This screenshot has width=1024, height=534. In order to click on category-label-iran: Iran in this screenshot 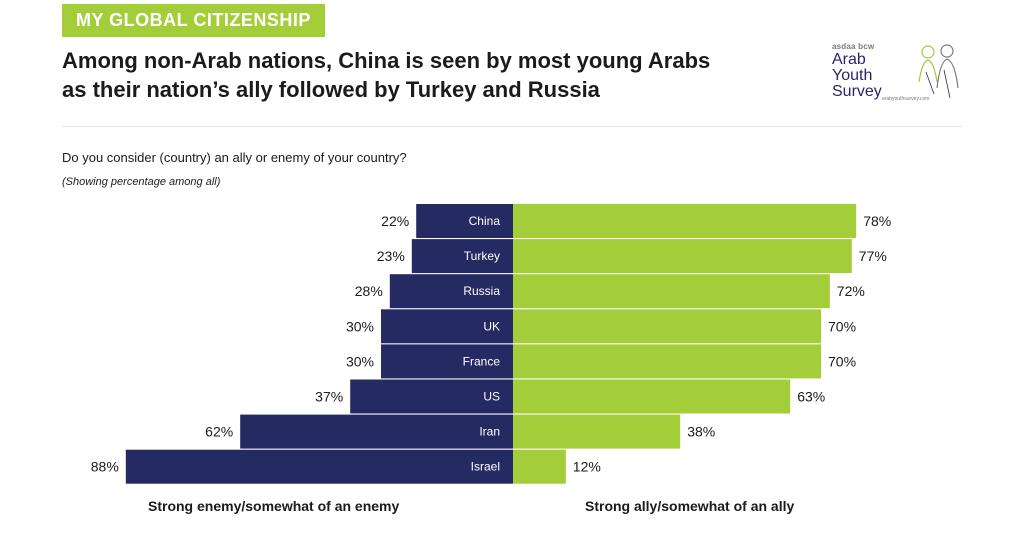, I will do `click(489, 432)`.